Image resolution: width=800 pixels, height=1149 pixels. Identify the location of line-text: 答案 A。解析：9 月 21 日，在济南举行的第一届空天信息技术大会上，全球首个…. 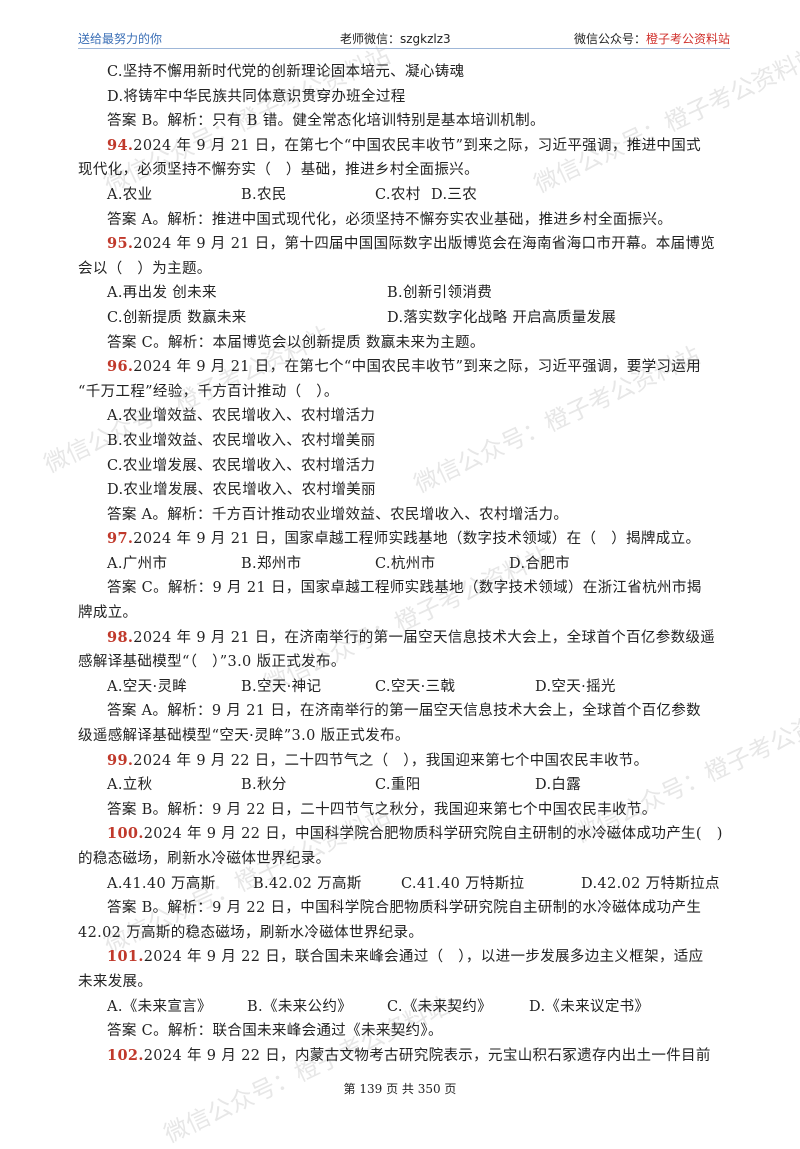
(404, 711).